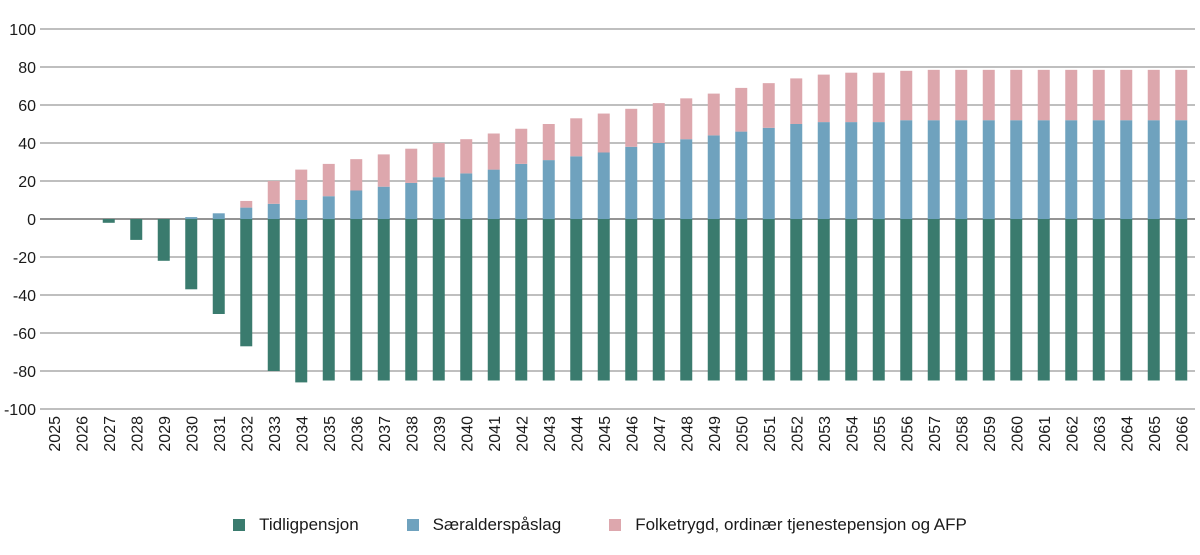 The height and width of the screenshot is (555, 1200). Describe the element at coordinates (385, 434) in the screenshot. I see `x-tick-label: 2037` at that location.